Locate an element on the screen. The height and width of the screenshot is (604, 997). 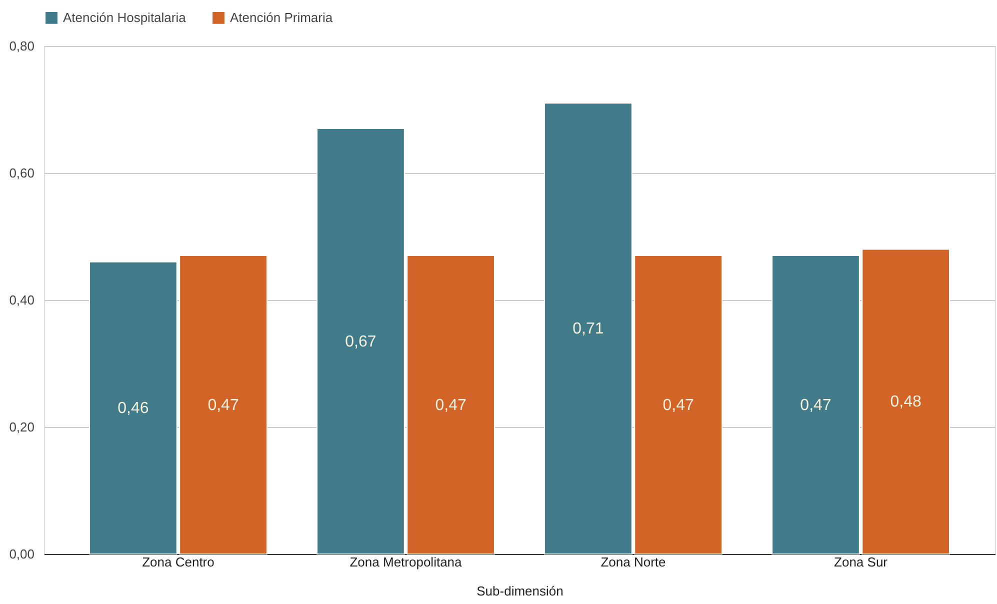
x-tick-label: Zona Norte is located at coordinates (633, 562).